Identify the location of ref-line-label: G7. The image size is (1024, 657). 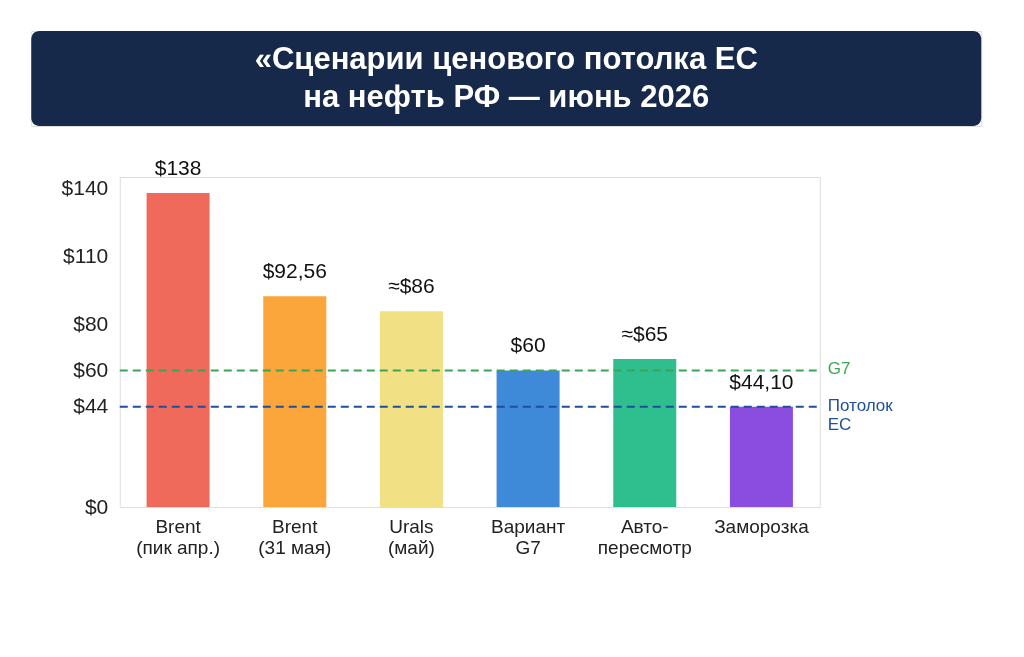
(839, 369).